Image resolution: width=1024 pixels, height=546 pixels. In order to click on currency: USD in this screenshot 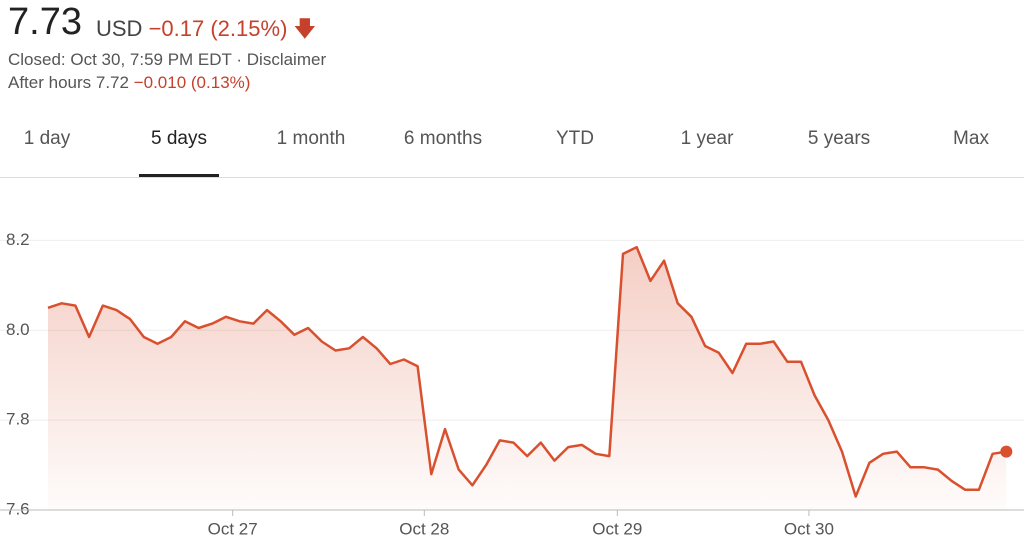, I will do `click(119, 28)`.